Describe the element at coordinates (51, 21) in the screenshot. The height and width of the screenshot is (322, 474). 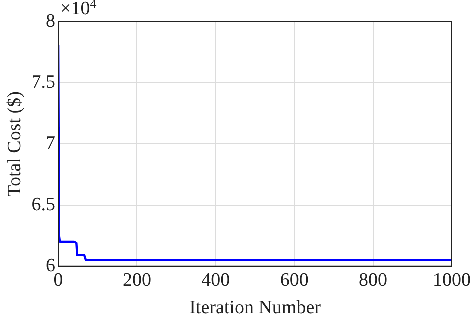
I see `y-tick-label: 8` at that location.